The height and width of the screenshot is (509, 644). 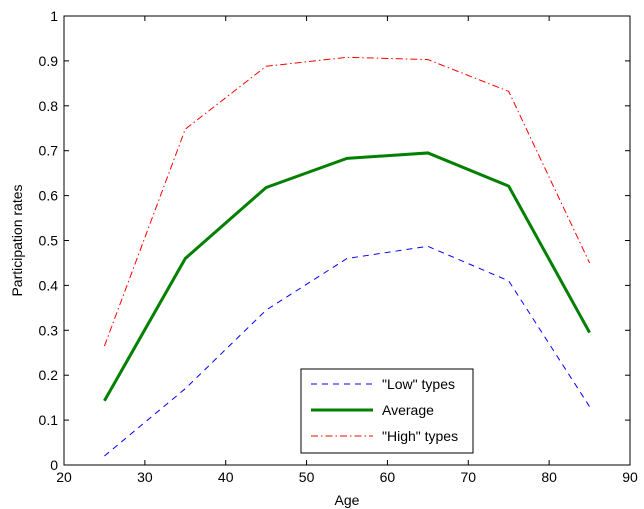 I want to click on legend: "Low" types Average "High" types, so click(x=387, y=411).